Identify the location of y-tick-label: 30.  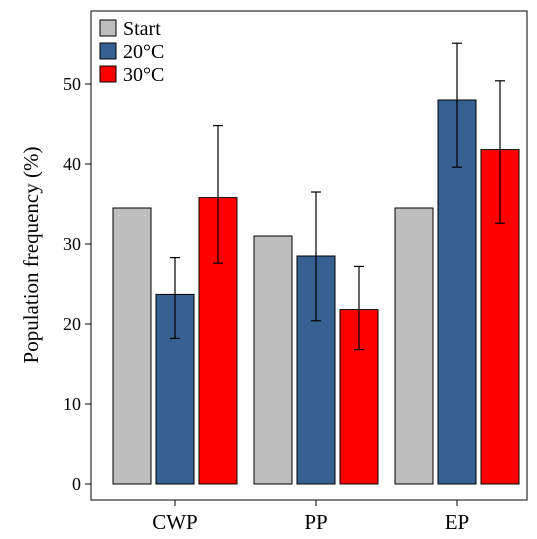
(72, 244).